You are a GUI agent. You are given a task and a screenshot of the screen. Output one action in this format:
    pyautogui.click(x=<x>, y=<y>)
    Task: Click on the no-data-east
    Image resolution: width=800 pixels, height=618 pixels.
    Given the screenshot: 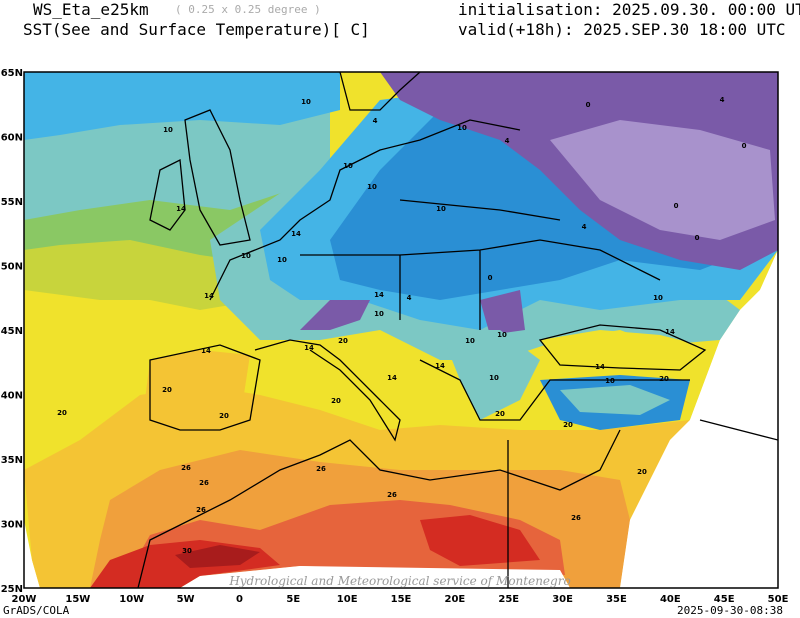 What is the action you would take?
    pyautogui.click(x=699, y=419)
    